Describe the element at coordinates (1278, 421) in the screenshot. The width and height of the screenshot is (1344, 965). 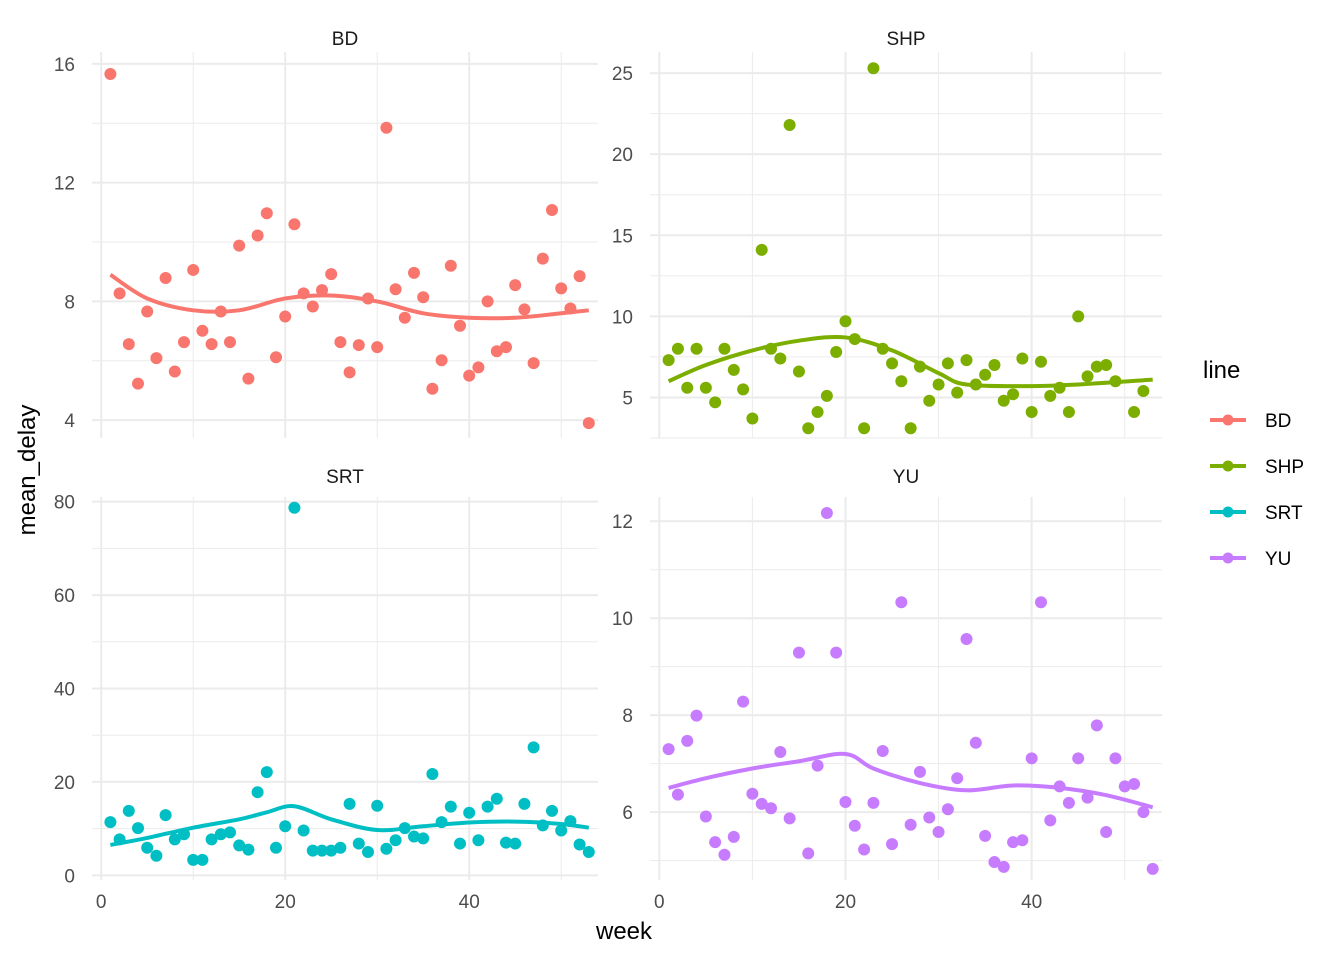
I see `legend-label: BD` at that location.